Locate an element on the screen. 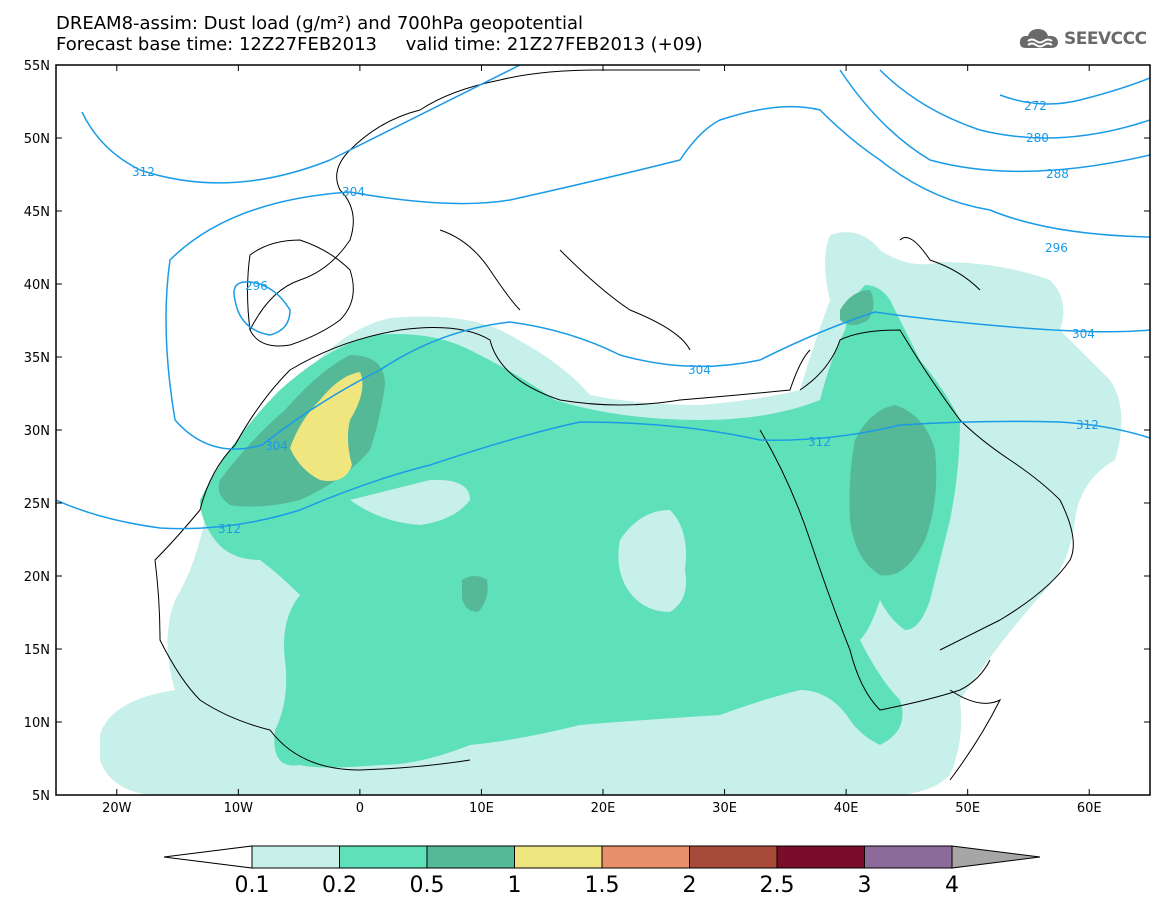 The height and width of the screenshot is (907, 1165). contour-312-north is located at coordinates (301, 124).